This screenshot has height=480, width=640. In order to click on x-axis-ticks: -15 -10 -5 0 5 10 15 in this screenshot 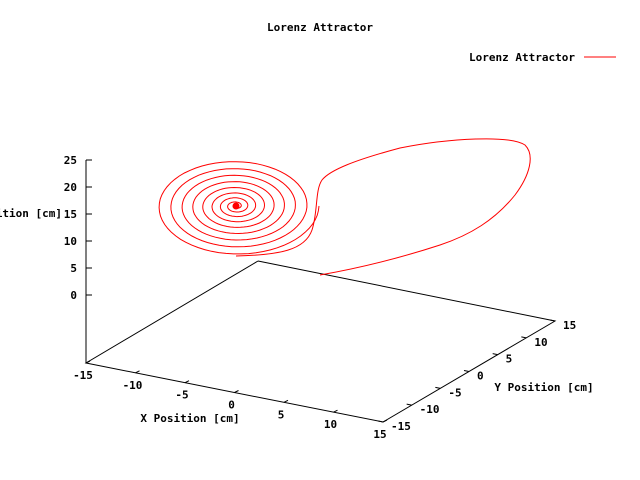, I will do `click(230, 400)`.